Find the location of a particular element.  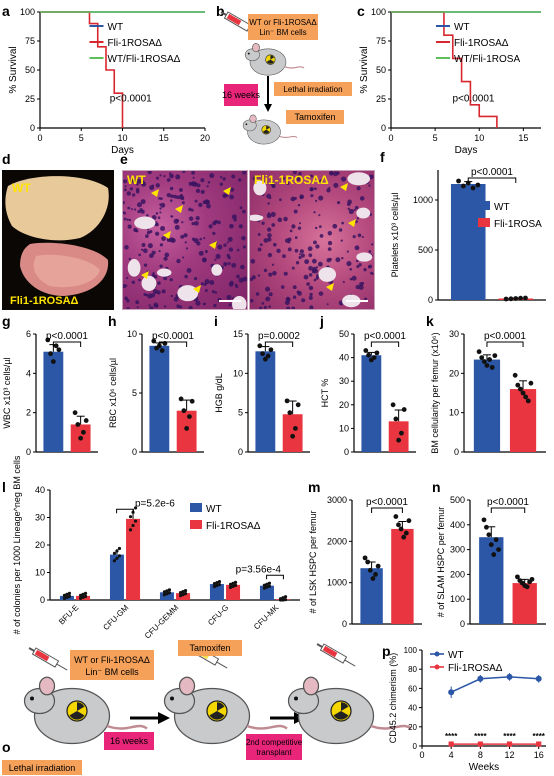

x-tick-label: 8 is located at coordinates (480, 755).